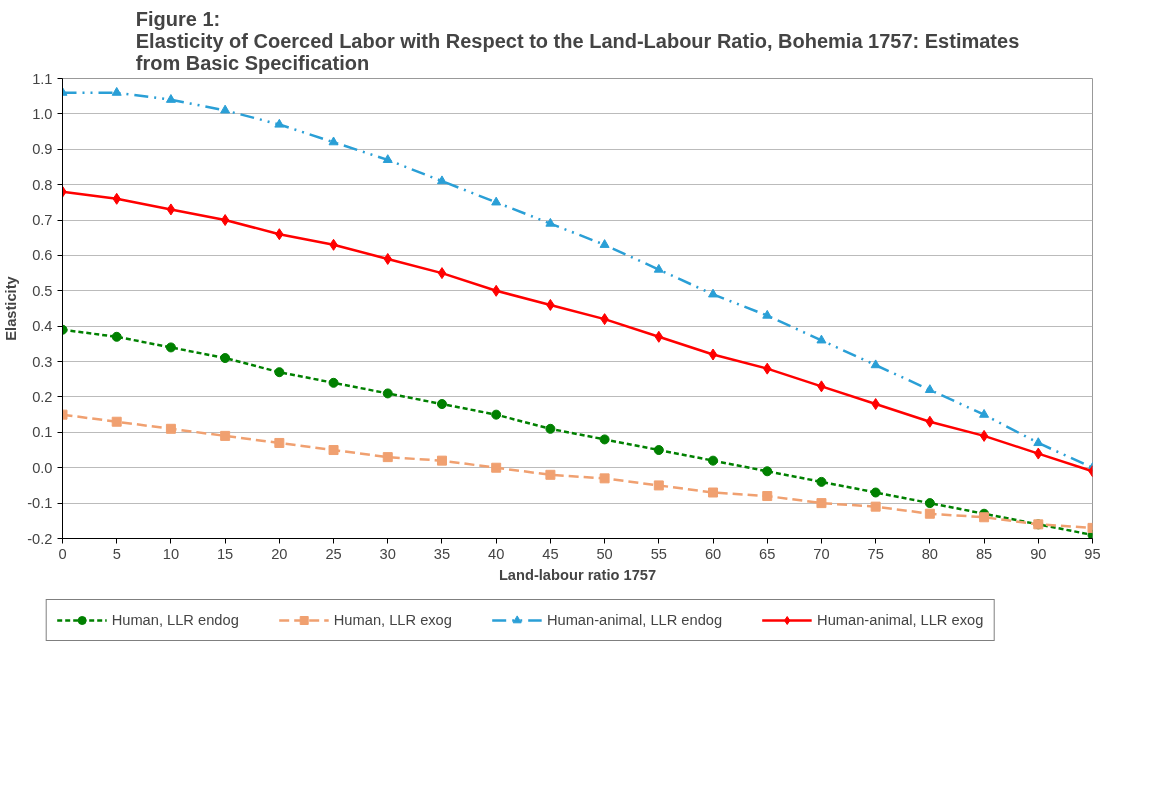 The image size is (1155, 796). Describe the element at coordinates (1092, 553) in the screenshot. I see `x-tick-label: 95` at that location.